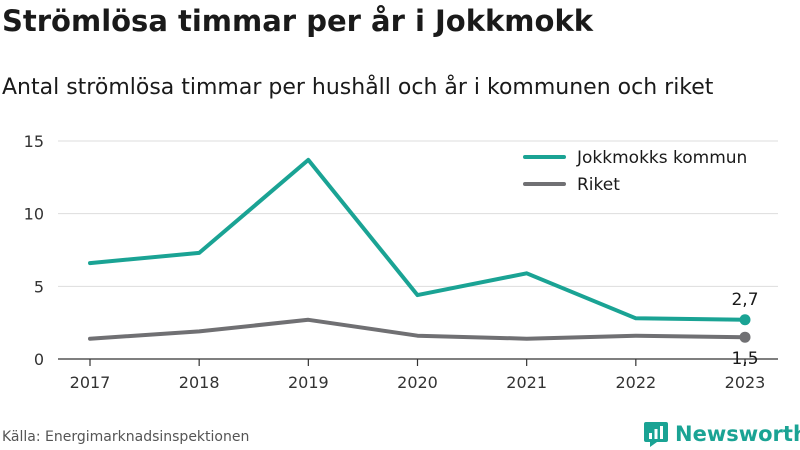  What do you see at coordinates (598, 185) in the screenshot?
I see `legend-label-1: Riket` at bounding box center [598, 185].